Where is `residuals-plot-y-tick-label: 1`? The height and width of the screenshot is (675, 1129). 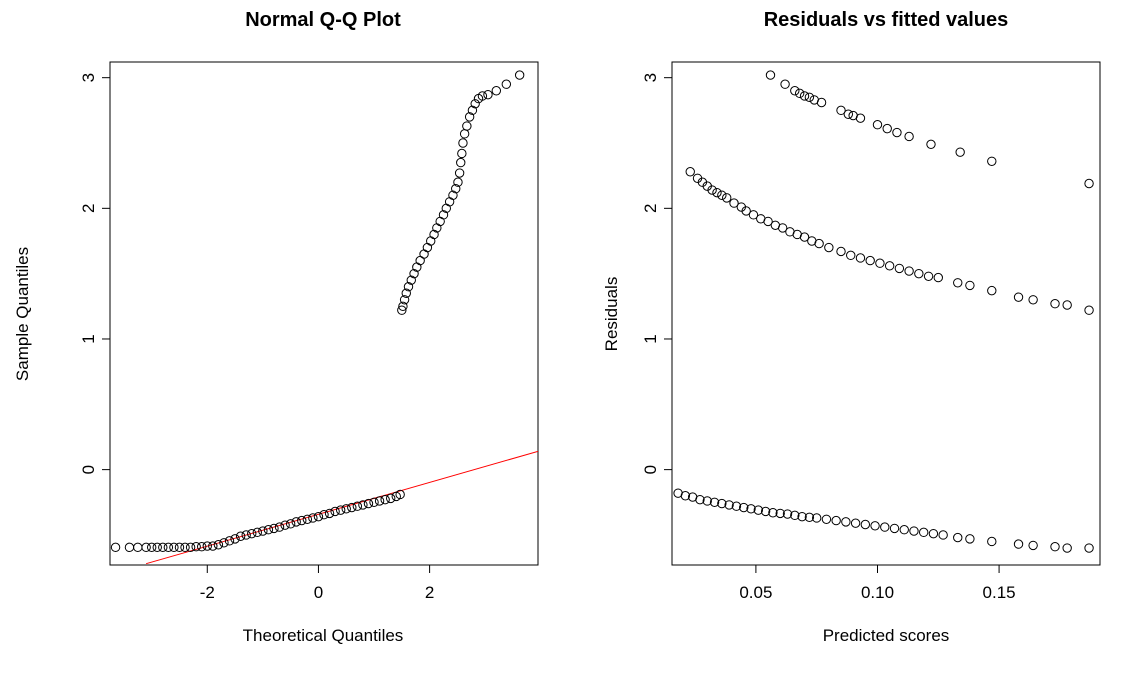 residuals-plot-y-tick-label: 1 is located at coordinates (650, 338).